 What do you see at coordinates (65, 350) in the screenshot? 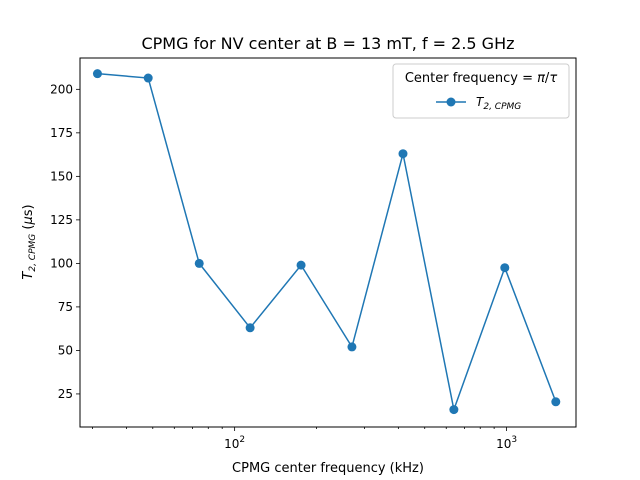
I see `y-tick-label: 50` at bounding box center [65, 350].